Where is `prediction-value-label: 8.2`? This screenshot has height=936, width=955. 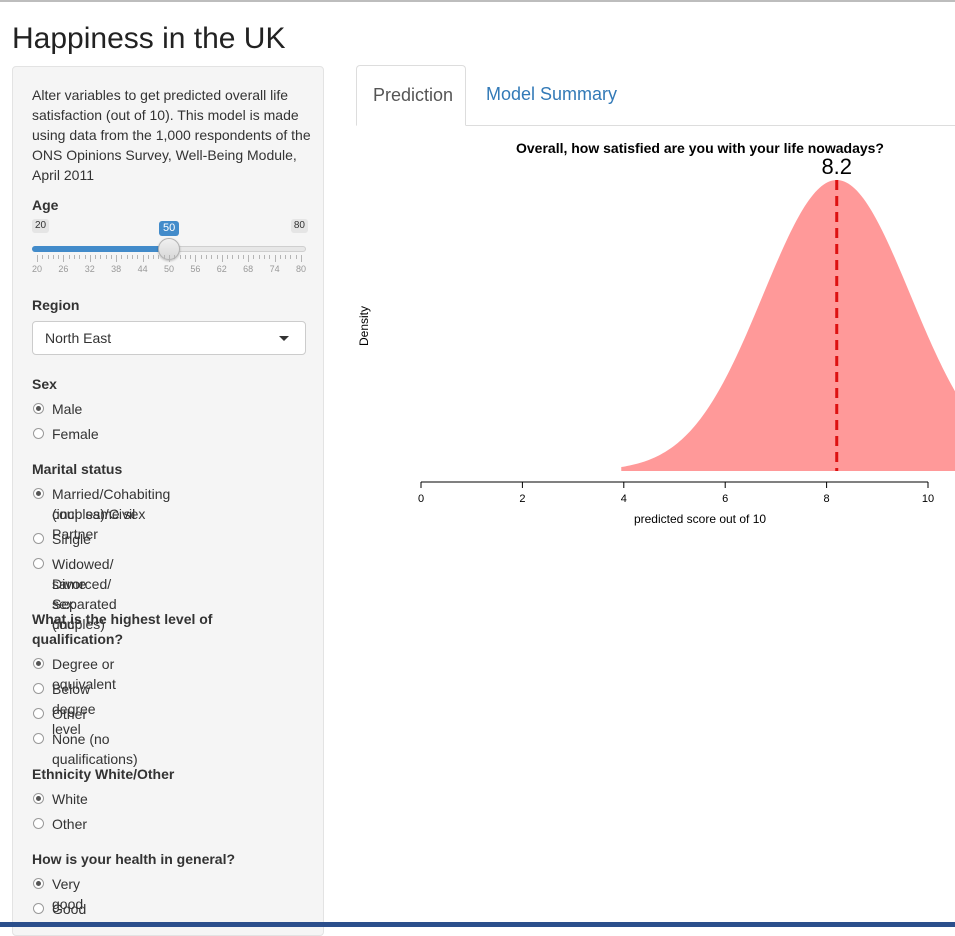 prediction-value-label: 8.2 is located at coordinates (836, 166).